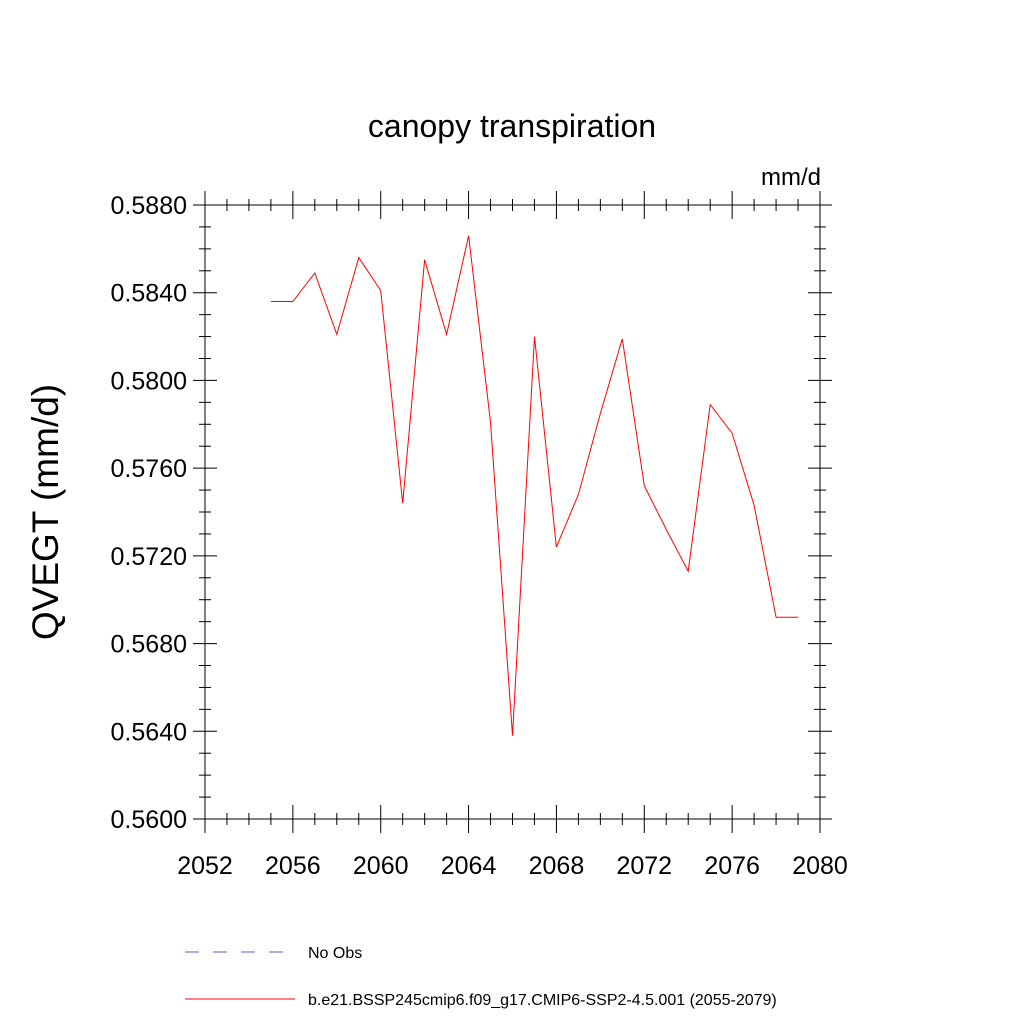  I want to click on y-tick-label: 0.5640, so click(149, 732).